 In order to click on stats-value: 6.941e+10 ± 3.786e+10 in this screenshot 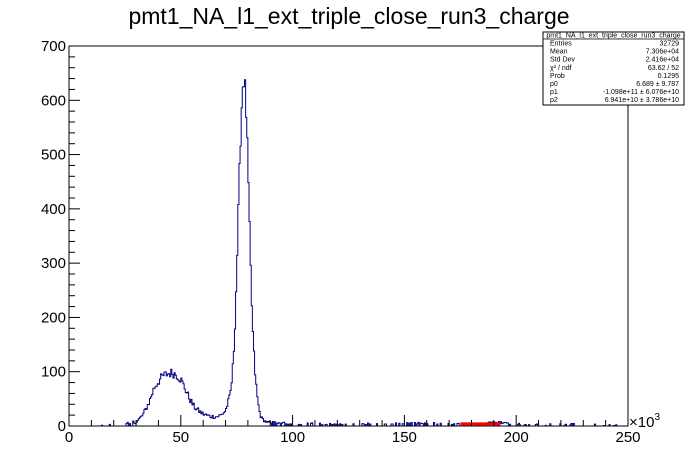, I will do `click(642, 100)`.